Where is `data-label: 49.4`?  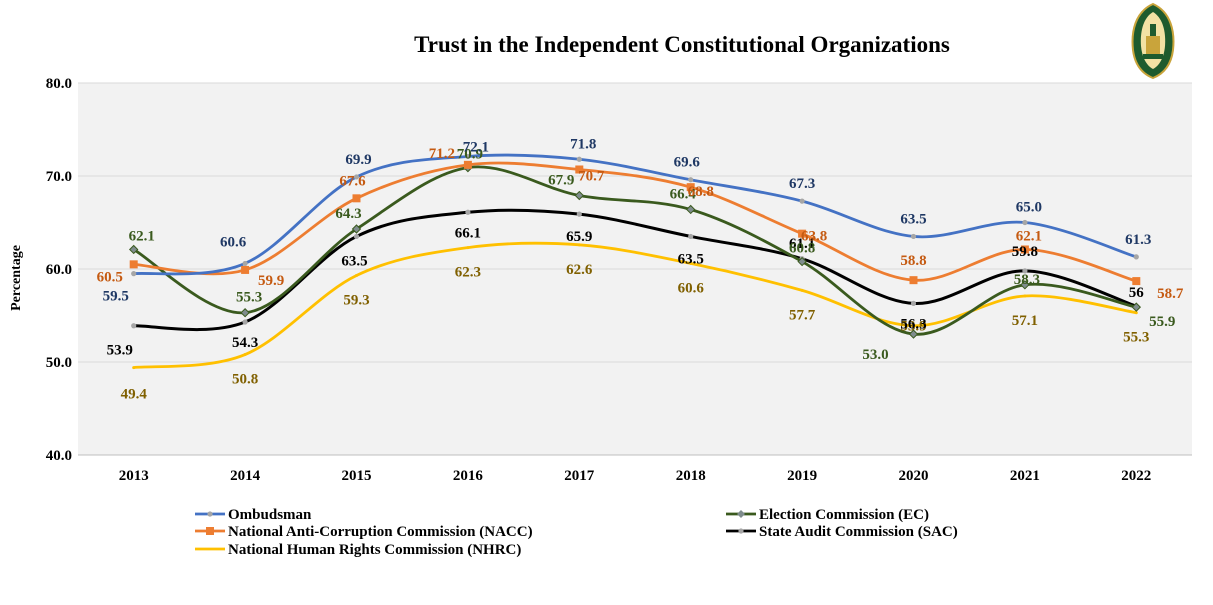 data-label: 49.4 is located at coordinates (134, 395).